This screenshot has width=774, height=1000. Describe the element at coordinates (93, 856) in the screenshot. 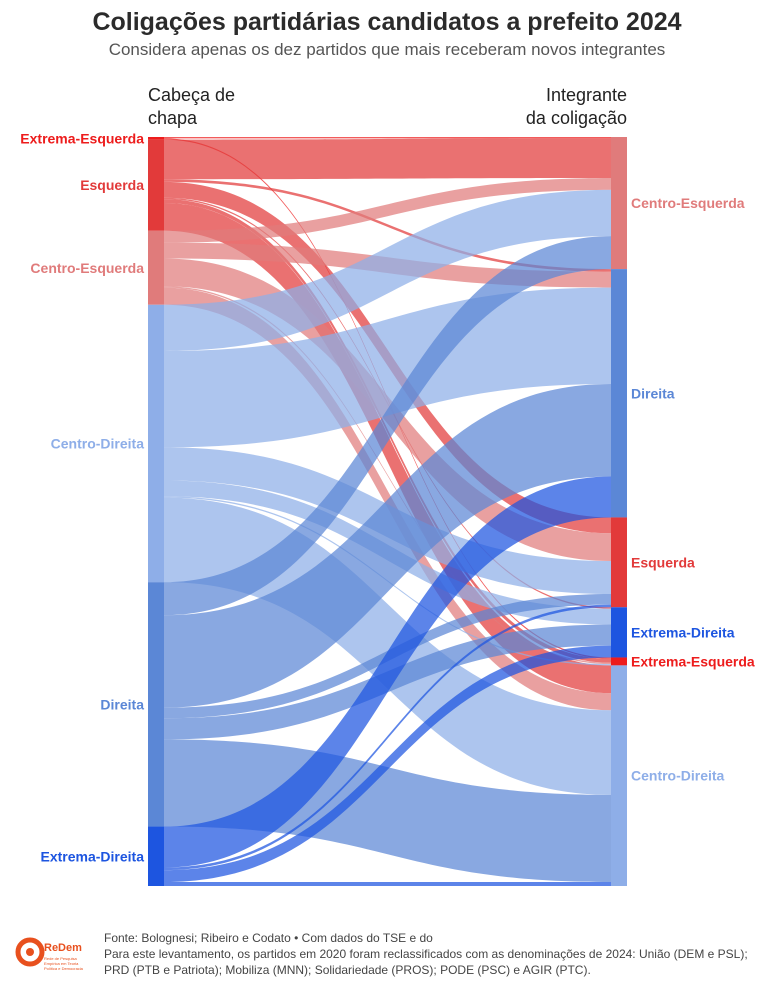

I see `left-label-extrema-direita: Extrema-Direita` at that location.